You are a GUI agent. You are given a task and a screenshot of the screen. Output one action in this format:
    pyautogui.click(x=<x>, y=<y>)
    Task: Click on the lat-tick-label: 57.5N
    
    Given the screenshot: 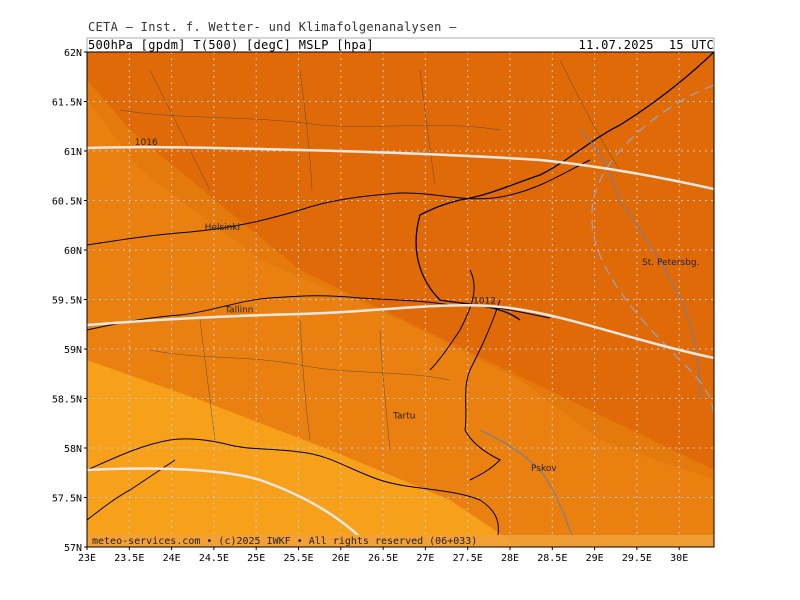 What is the action you would take?
    pyautogui.click(x=67, y=499)
    